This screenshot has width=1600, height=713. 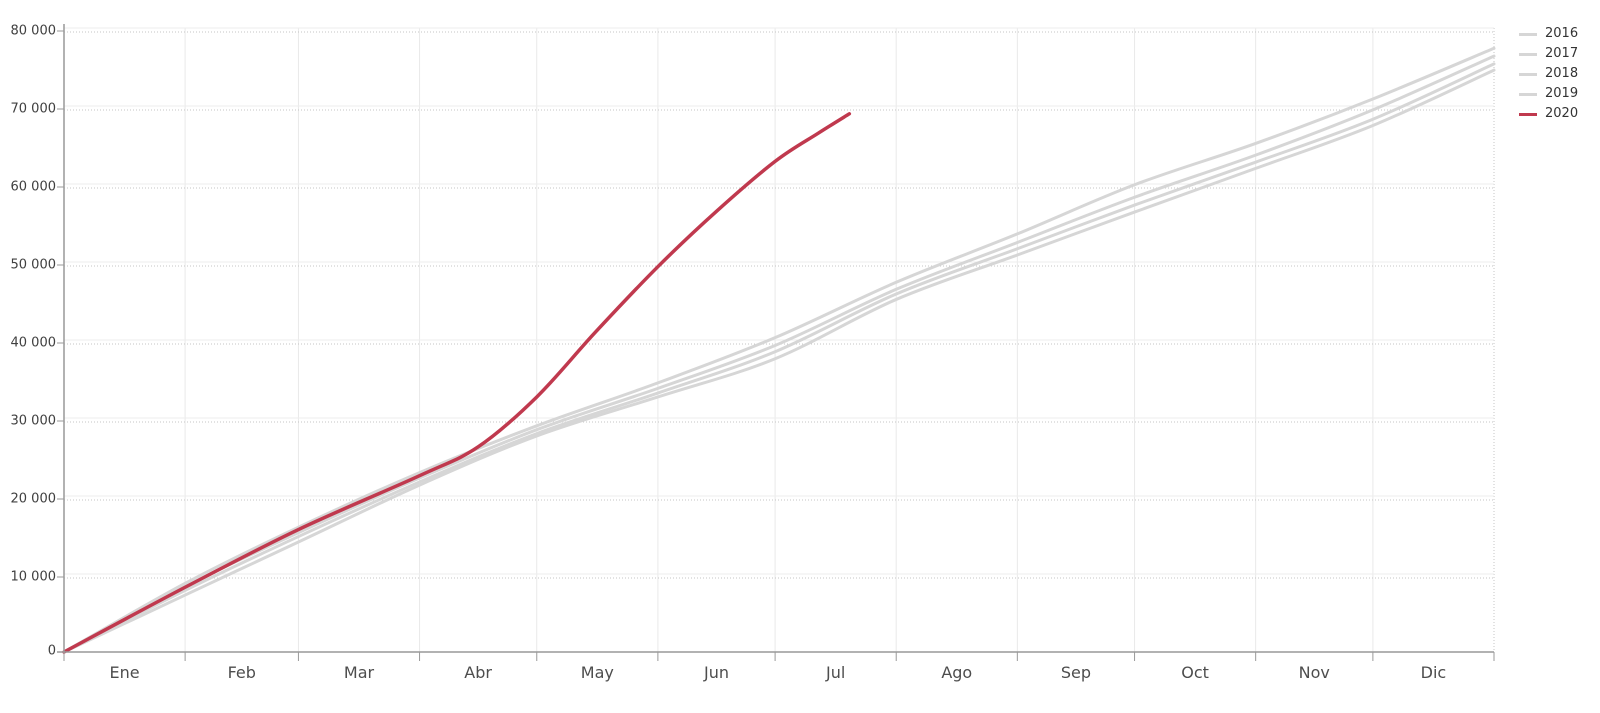 I want to click on y-axis-tick-label: 70 000, so click(x=34, y=109).